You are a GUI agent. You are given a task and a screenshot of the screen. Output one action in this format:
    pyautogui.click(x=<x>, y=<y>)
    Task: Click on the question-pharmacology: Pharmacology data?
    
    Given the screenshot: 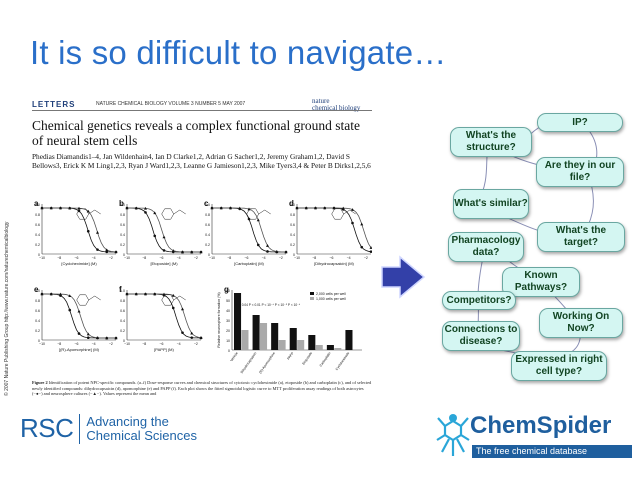 What is the action you would take?
    pyautogui.click(x=486, y=247)
    